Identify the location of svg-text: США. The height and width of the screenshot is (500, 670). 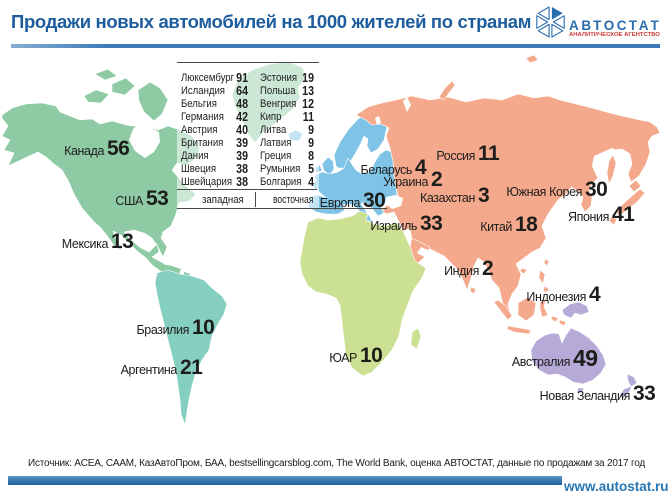
(129, 201).